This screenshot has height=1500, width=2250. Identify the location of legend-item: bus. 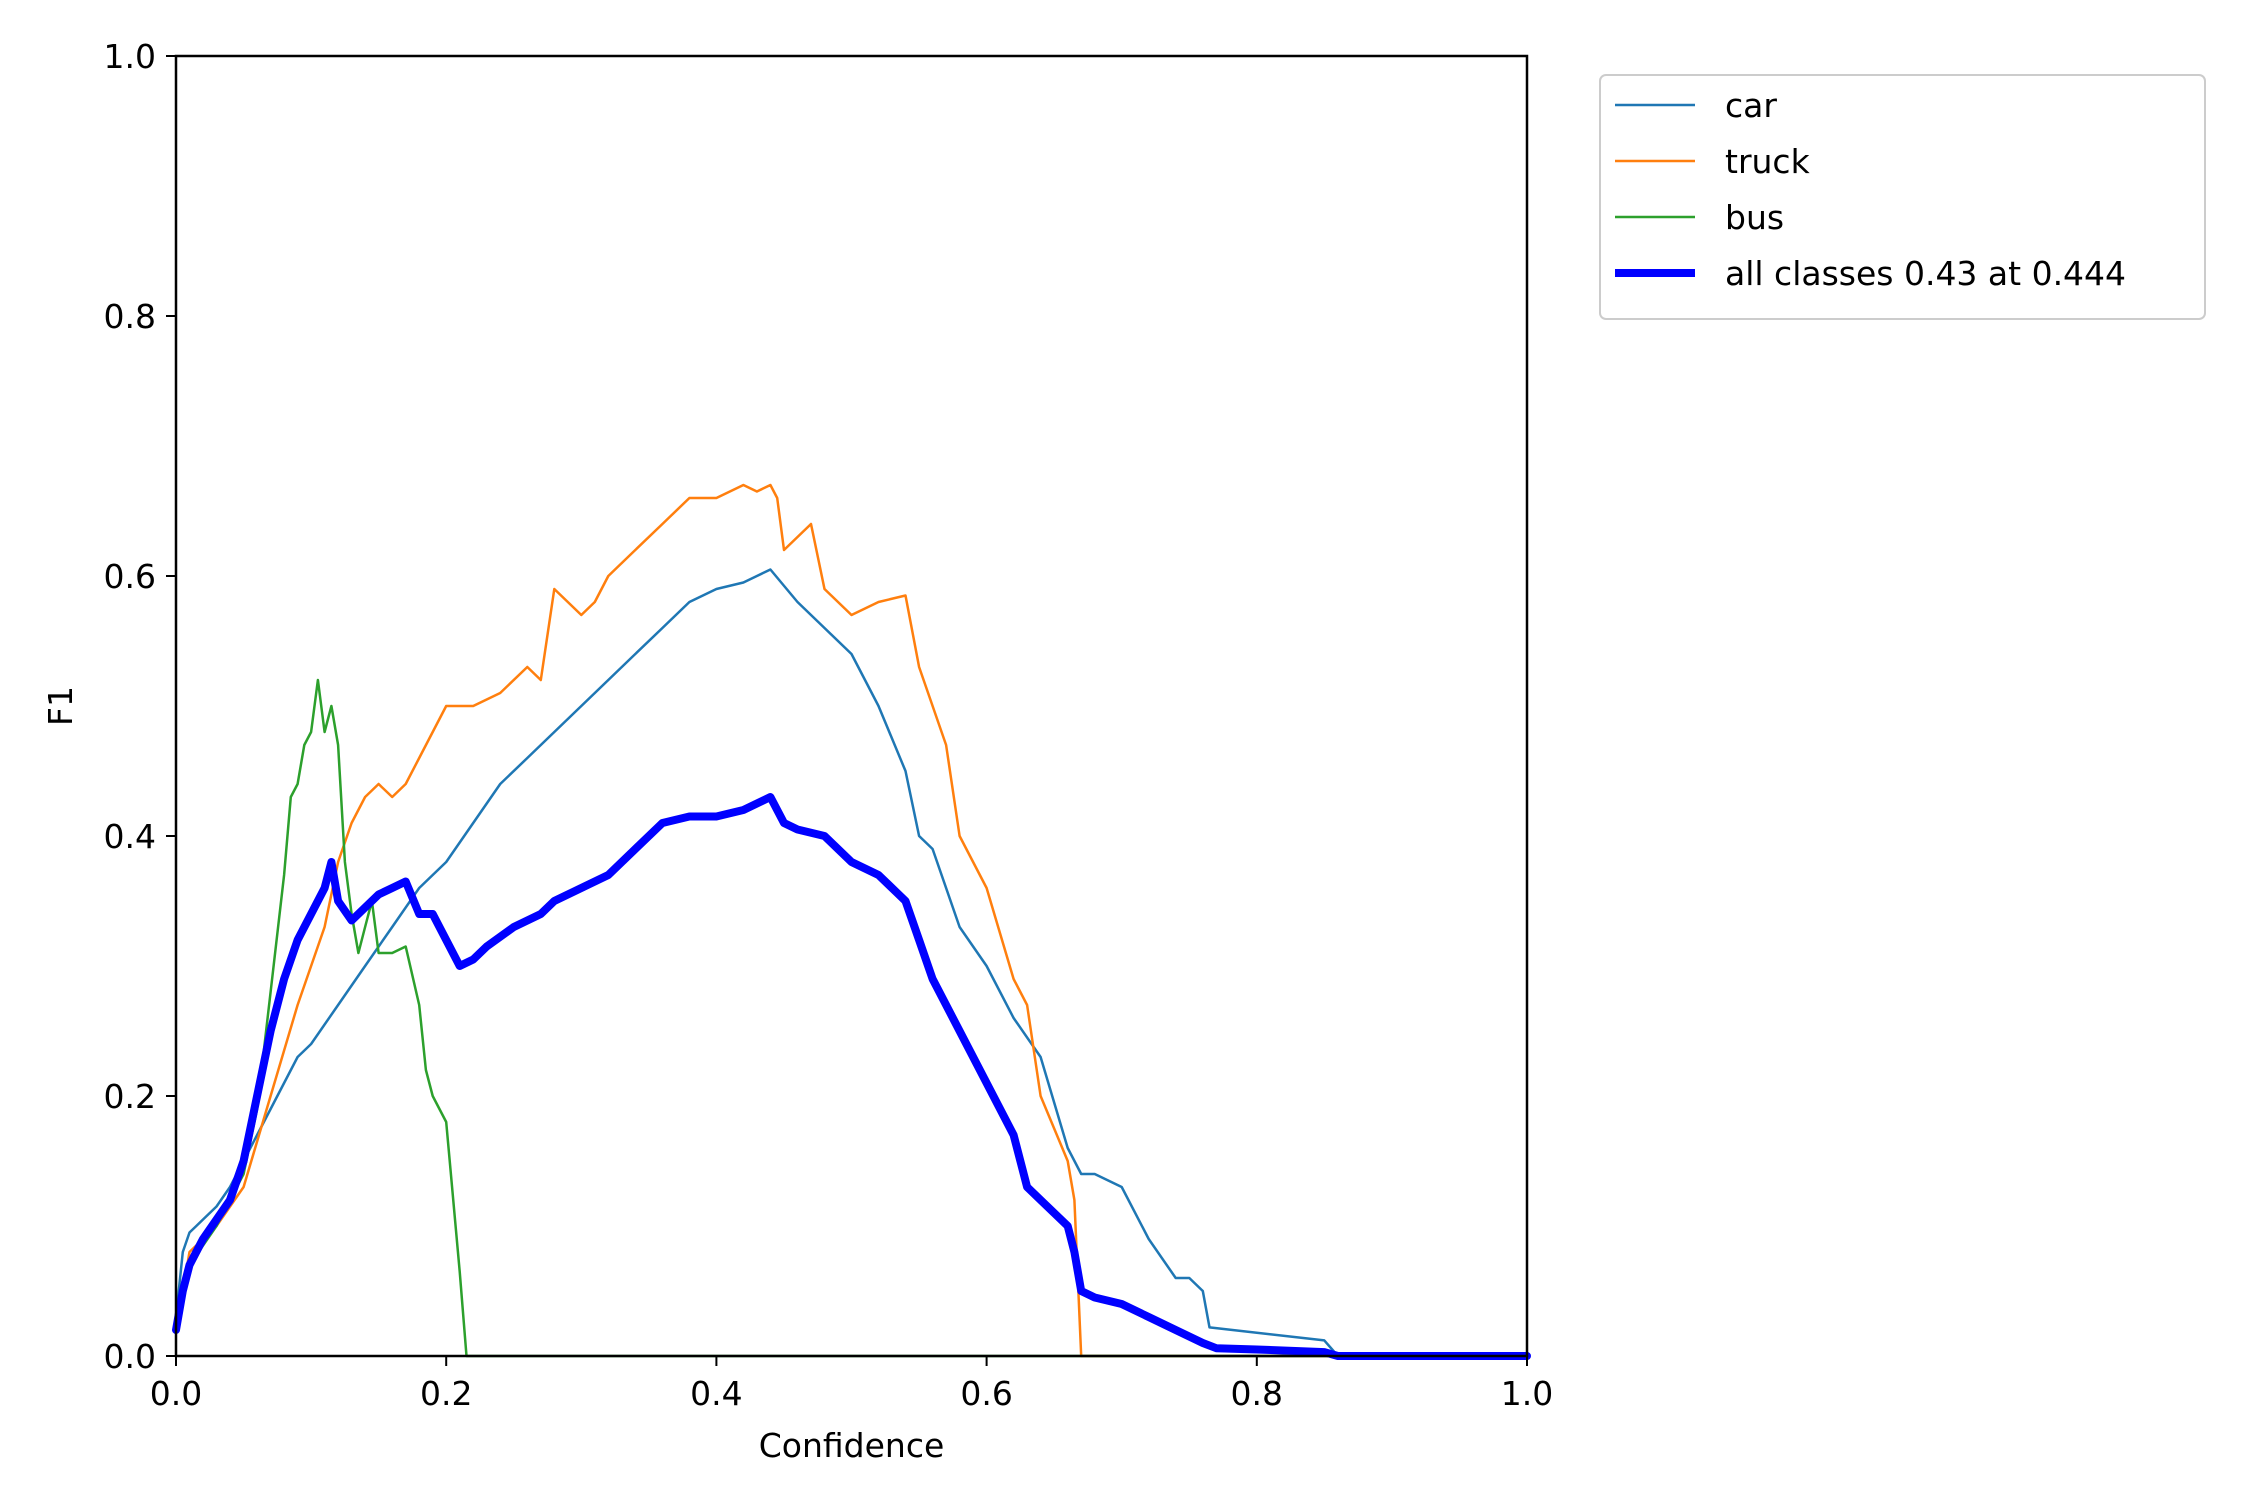
(1699, 217).